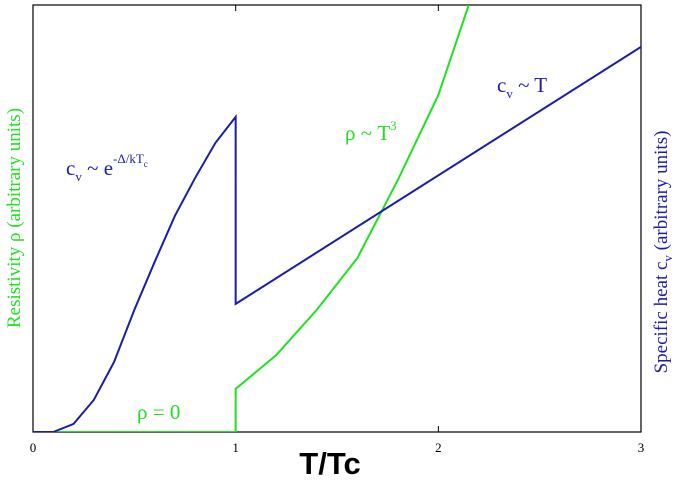  What do you see at coordinates (438, 447) in the screenshot?
I see `x-tick-label: 2` at bounding box center [438, 447].